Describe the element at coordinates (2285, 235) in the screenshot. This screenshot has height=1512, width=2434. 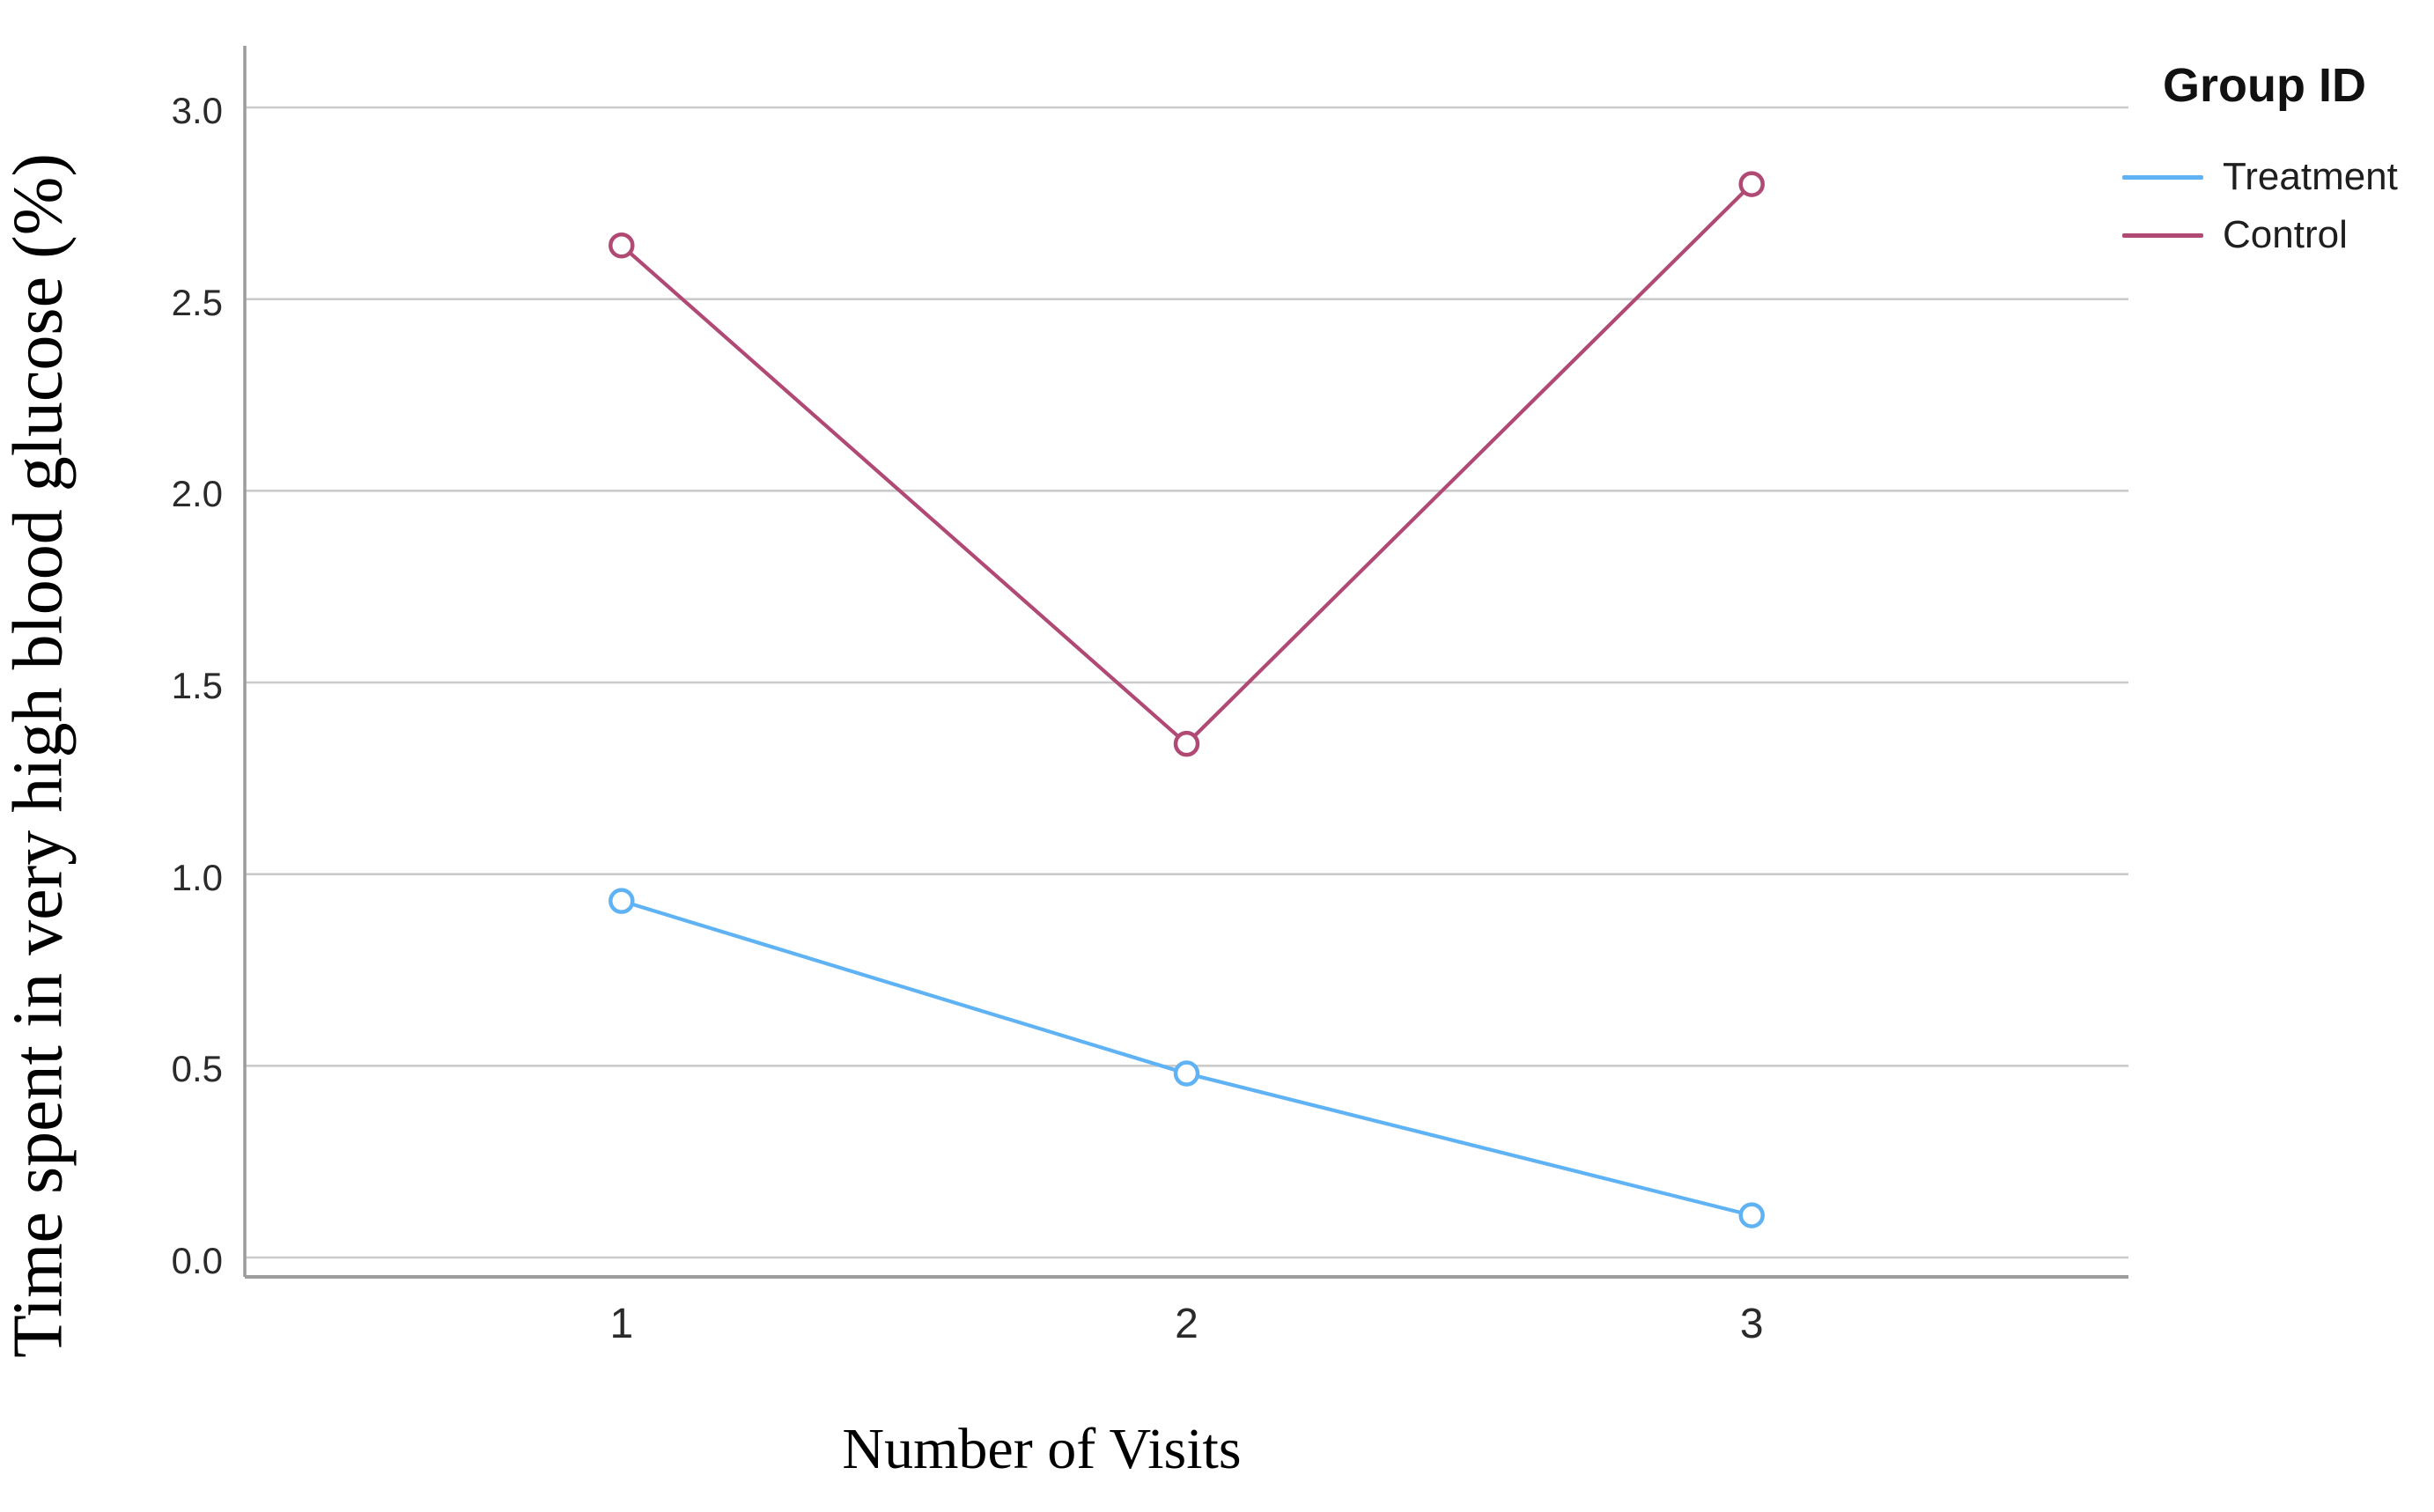
I see `legend-label-control: Control` at that location.